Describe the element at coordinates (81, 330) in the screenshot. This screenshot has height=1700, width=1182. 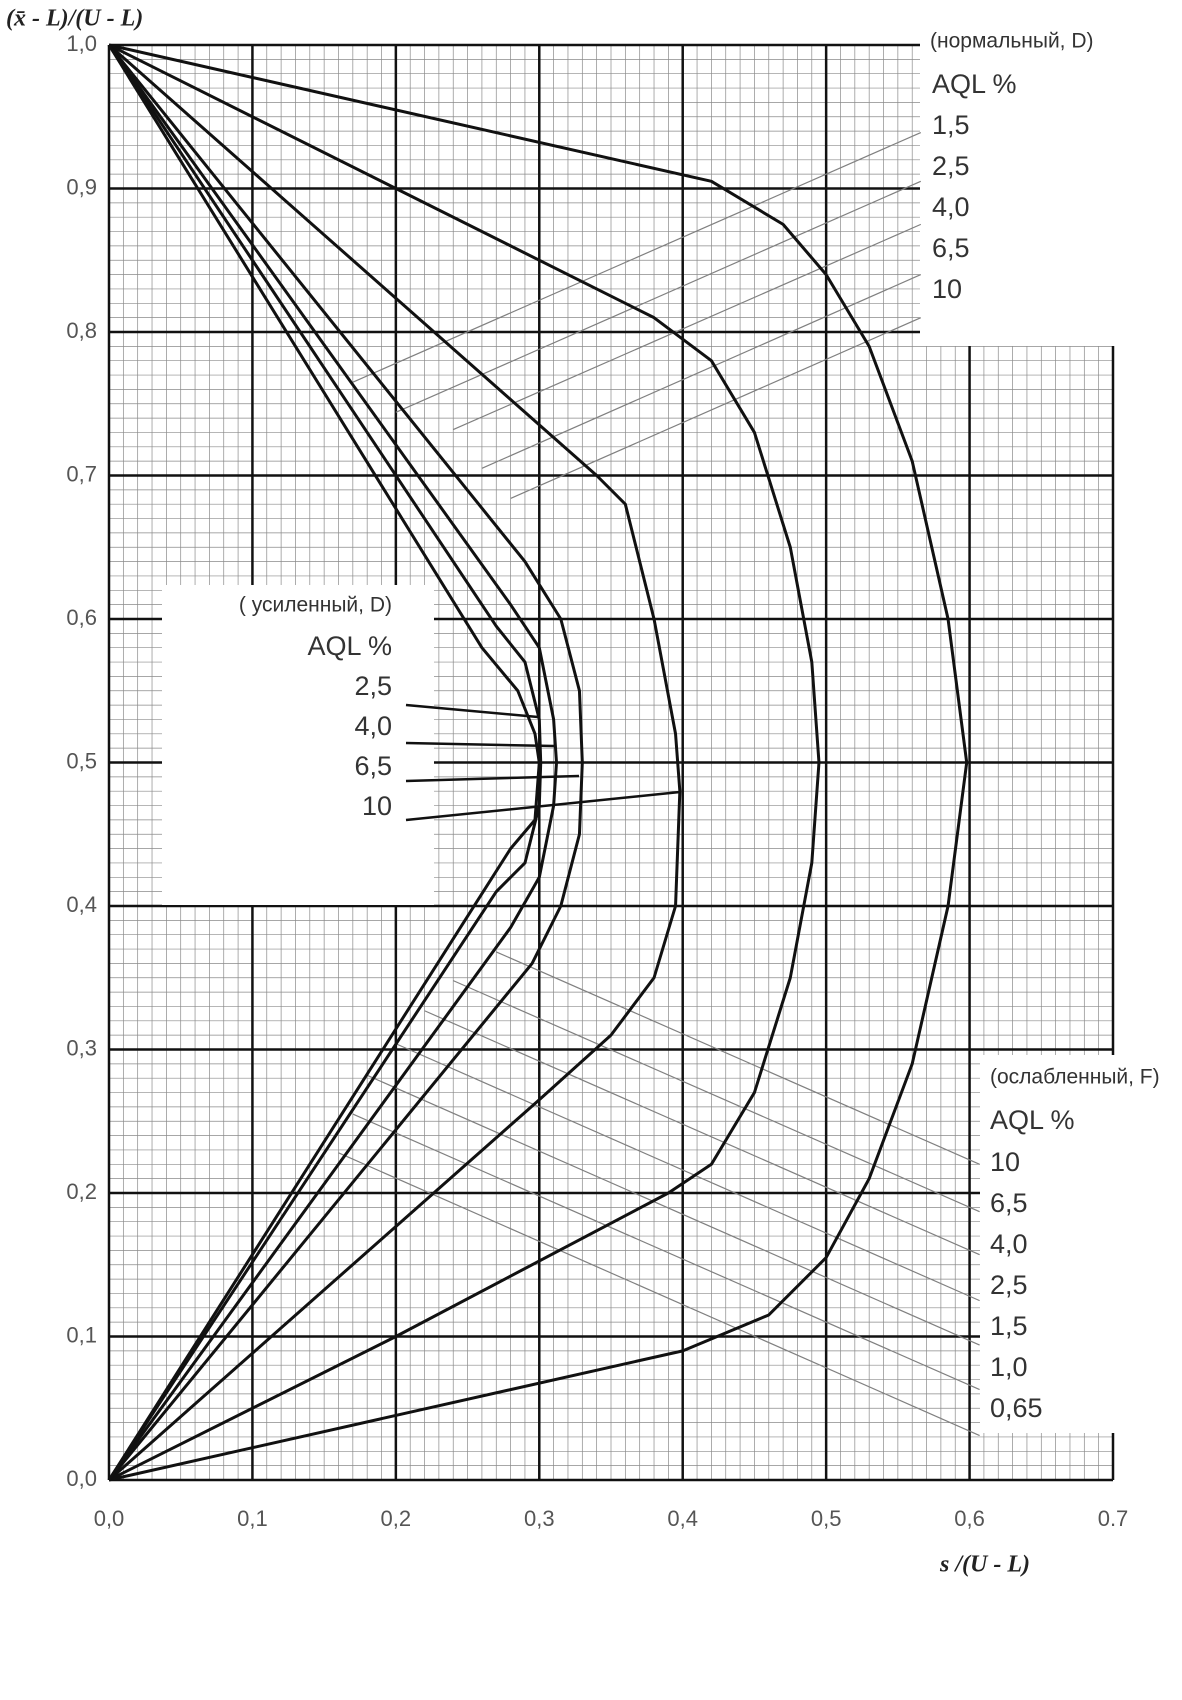
I see `y-tick-label: 0,8` at that location.